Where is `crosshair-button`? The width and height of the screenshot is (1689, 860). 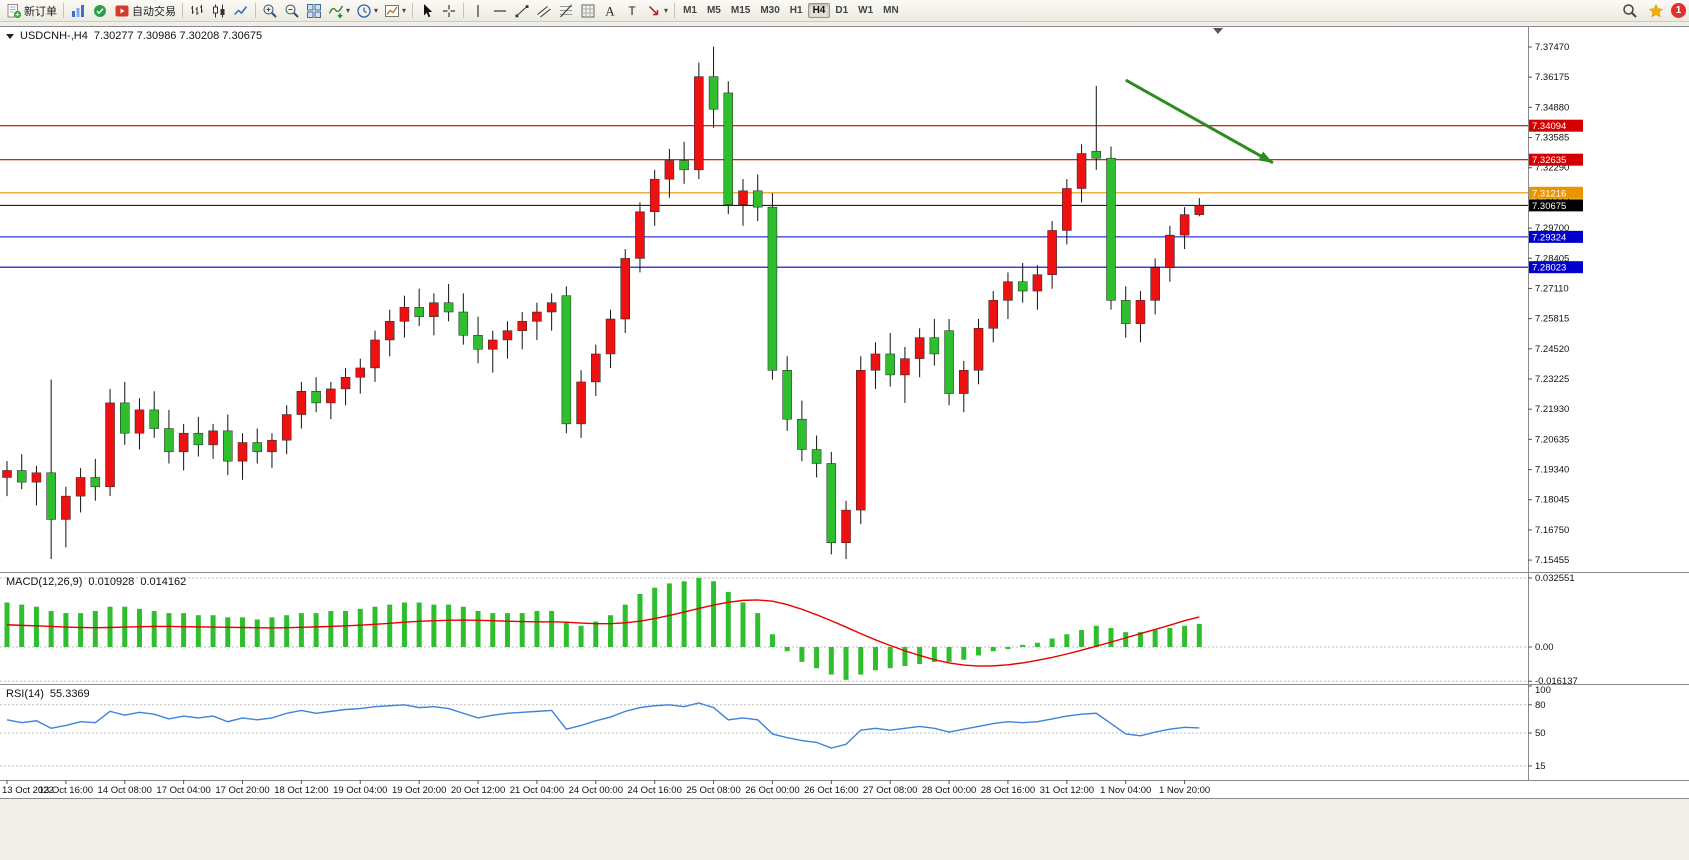 crosshair-button is located at coordinates (449, 10).